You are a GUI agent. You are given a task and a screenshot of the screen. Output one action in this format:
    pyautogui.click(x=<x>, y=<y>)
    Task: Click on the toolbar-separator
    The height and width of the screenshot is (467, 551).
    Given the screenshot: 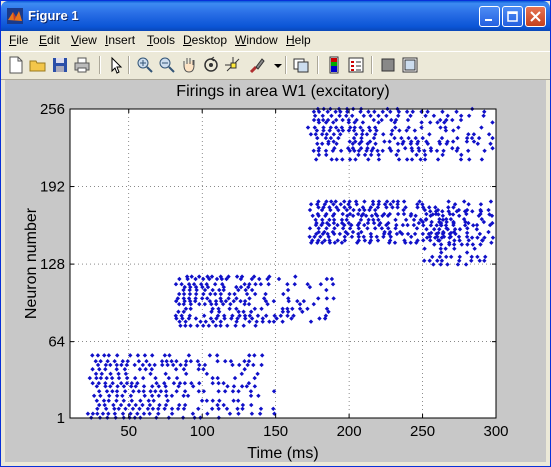 What is the action you would take?
    pyautogui.click(x=100, y=65)
    